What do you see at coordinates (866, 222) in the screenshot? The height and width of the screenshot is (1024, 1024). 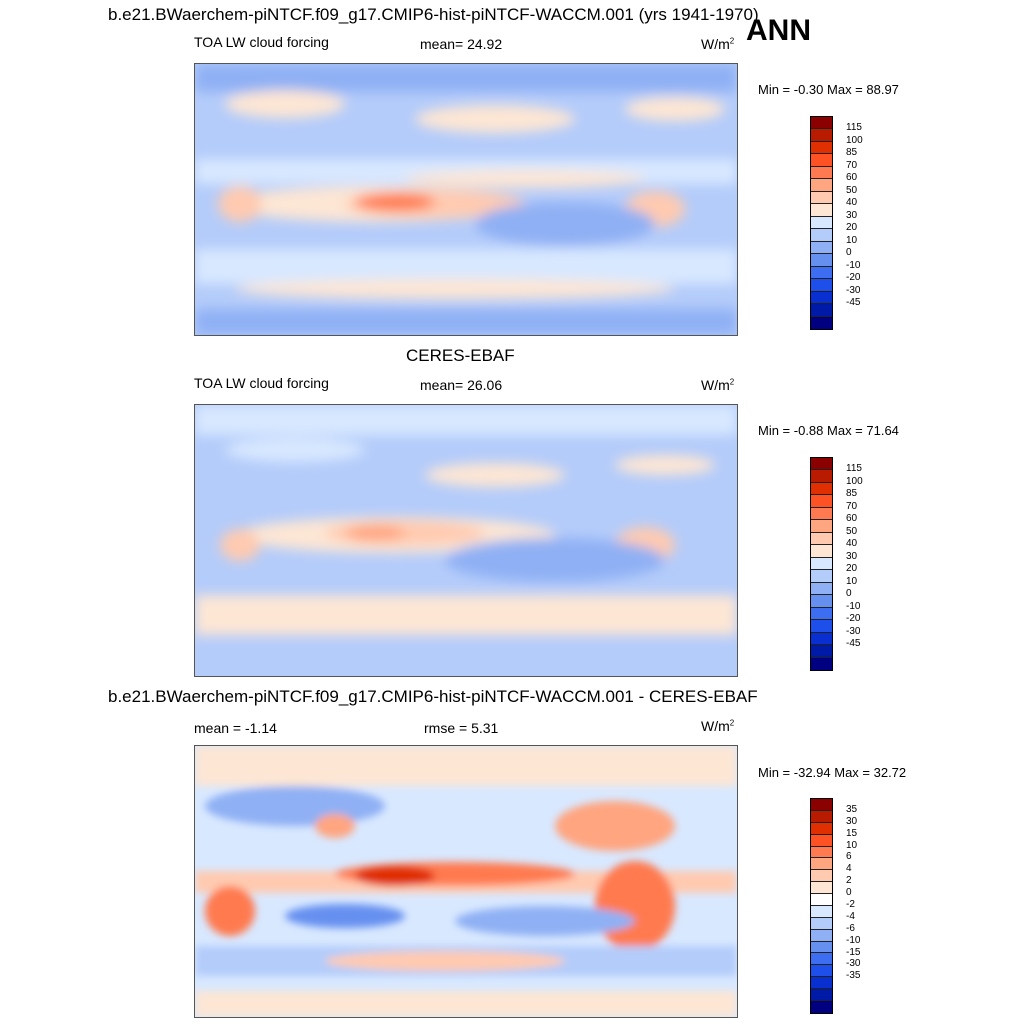 I see `panel1-colorbar-labels: 115 100 85 70 60 50 40 30 20 10 0 -10 -20 -30 -45` at bounding box center [866, 222].